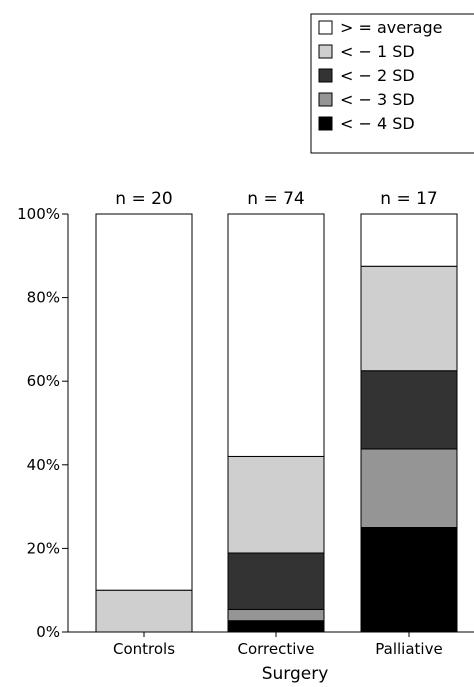  I want to click on legend-label: < − 3 SD, so click(377, 99).